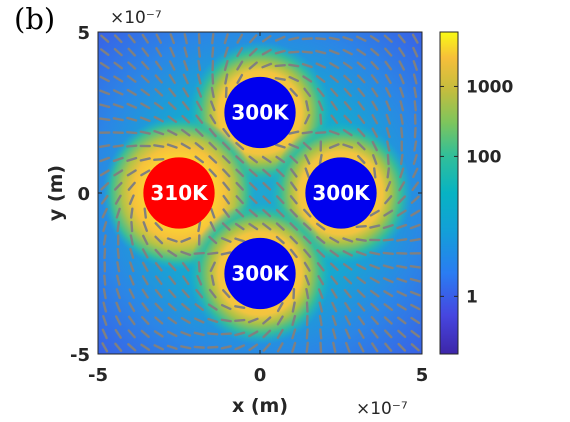 The height and width of the screenshot is (422, 570). I want to click on x-axis-label: x (m), so click(260, 406).